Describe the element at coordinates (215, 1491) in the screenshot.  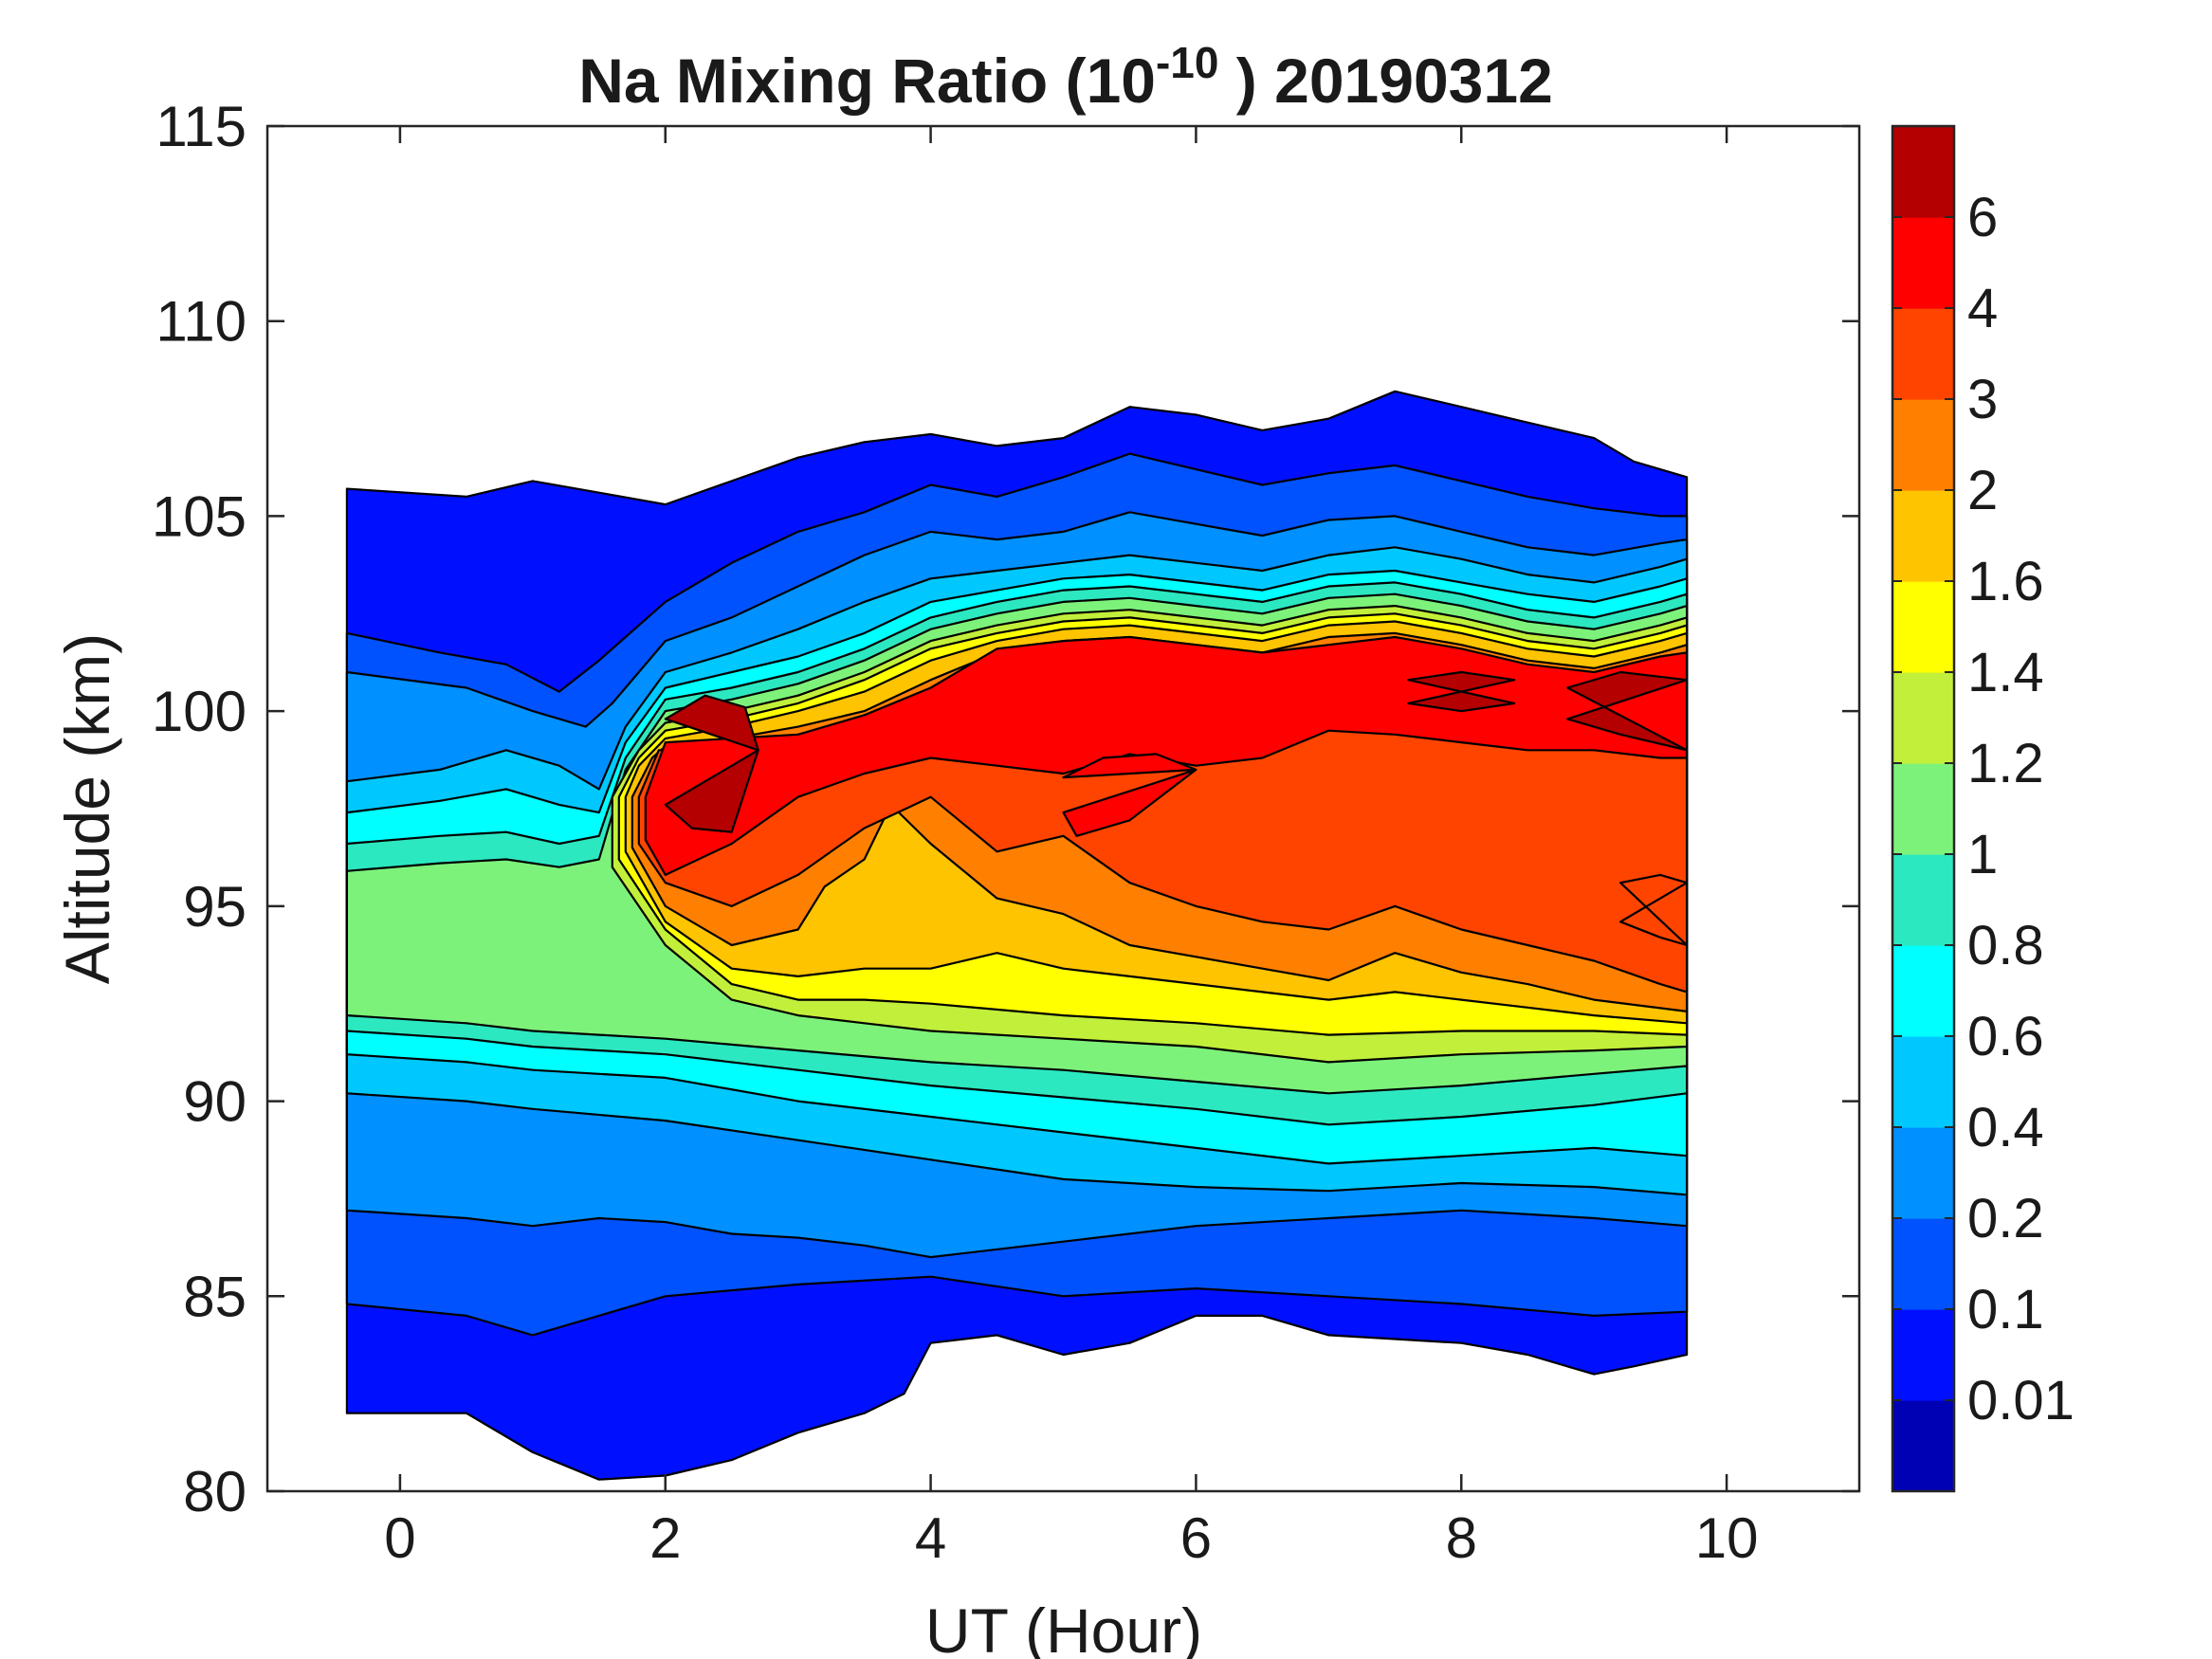
I see `y-tick-label: 80` at that location.